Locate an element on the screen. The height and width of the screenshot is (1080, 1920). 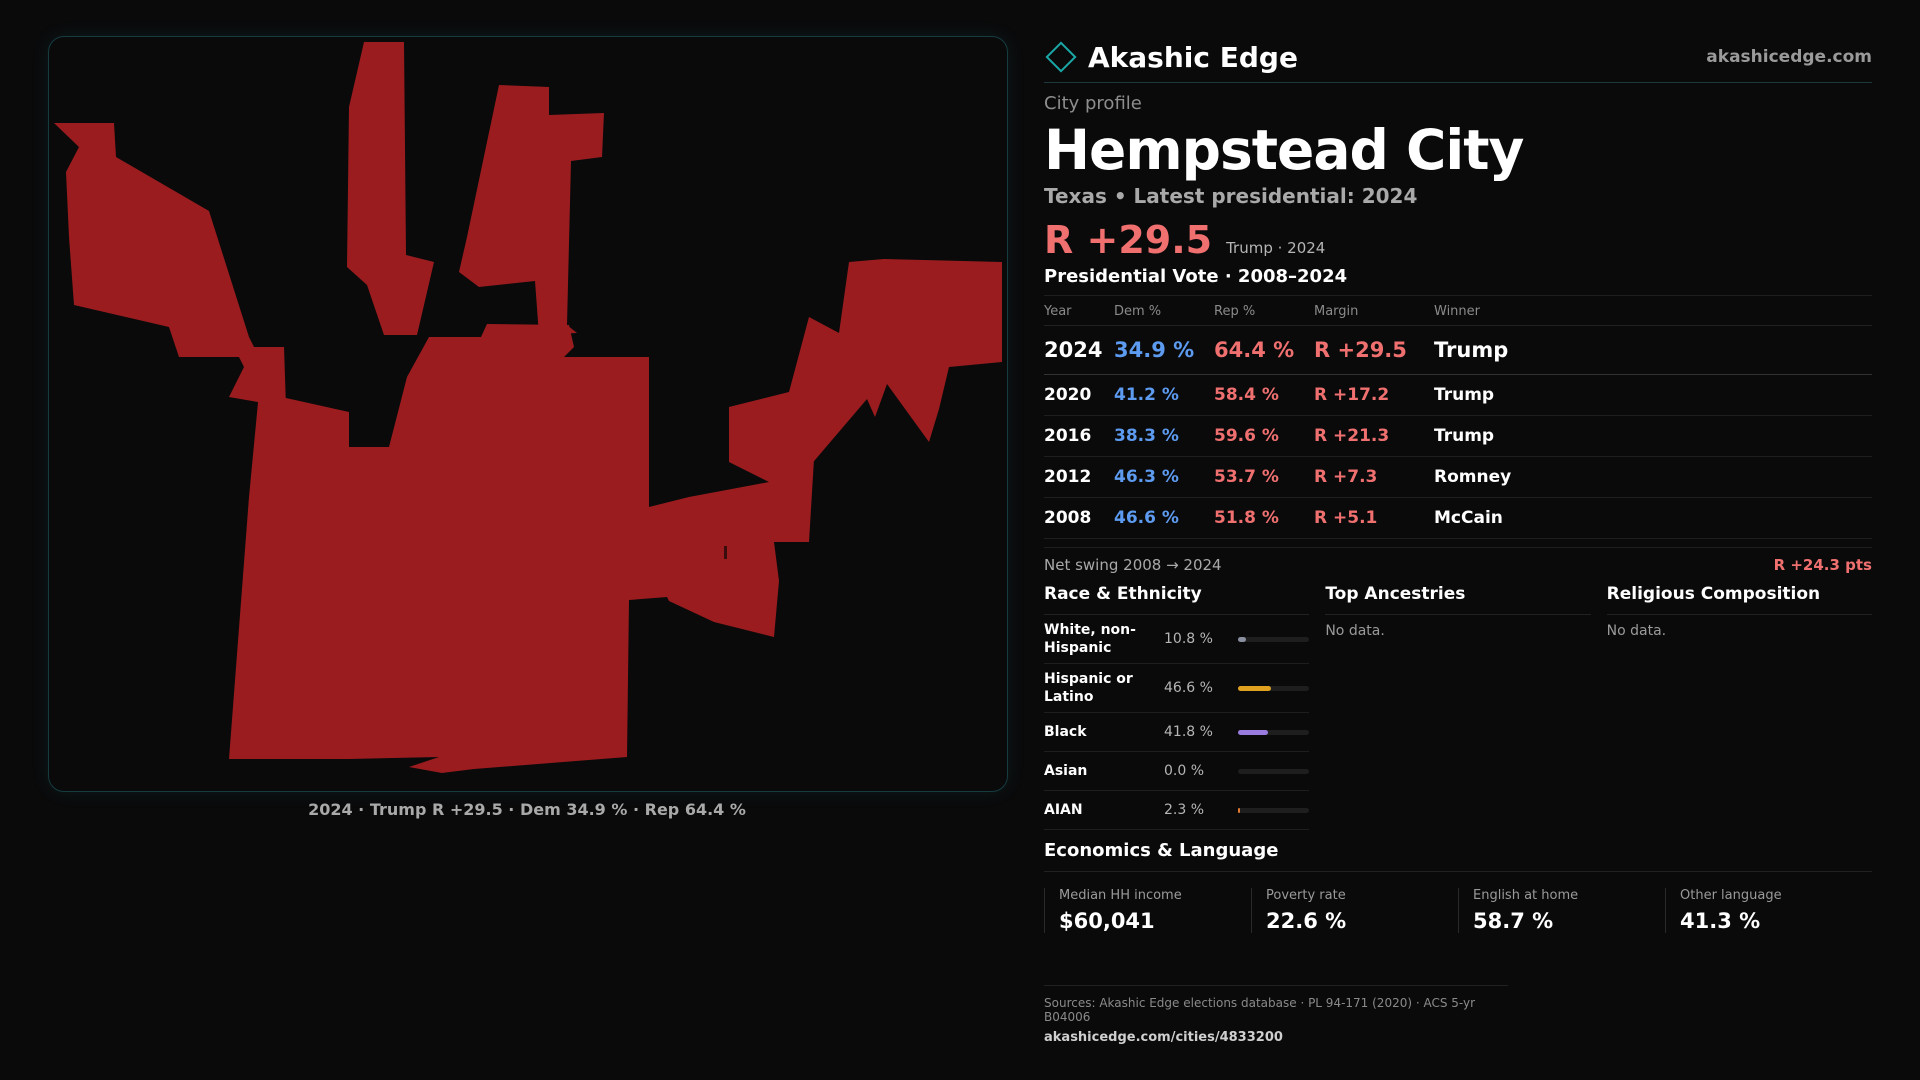
race-title: Race & Ethnicity is located at coordinates (1177, 599).